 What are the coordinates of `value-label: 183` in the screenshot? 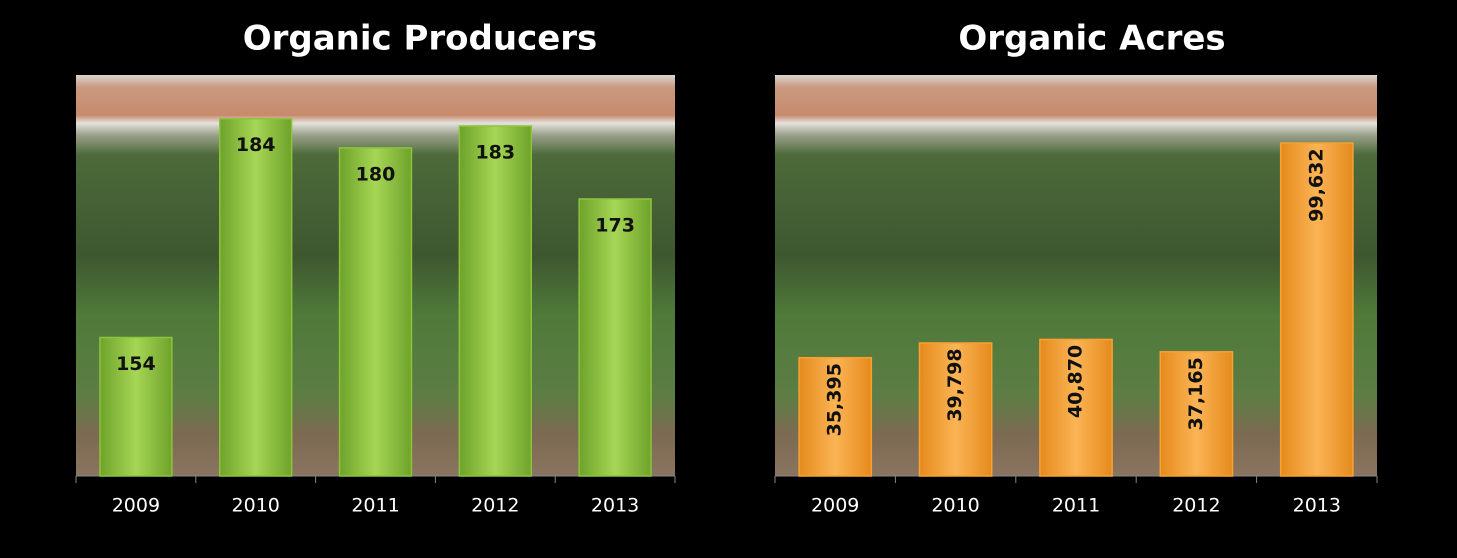 It's located at (495, 153).